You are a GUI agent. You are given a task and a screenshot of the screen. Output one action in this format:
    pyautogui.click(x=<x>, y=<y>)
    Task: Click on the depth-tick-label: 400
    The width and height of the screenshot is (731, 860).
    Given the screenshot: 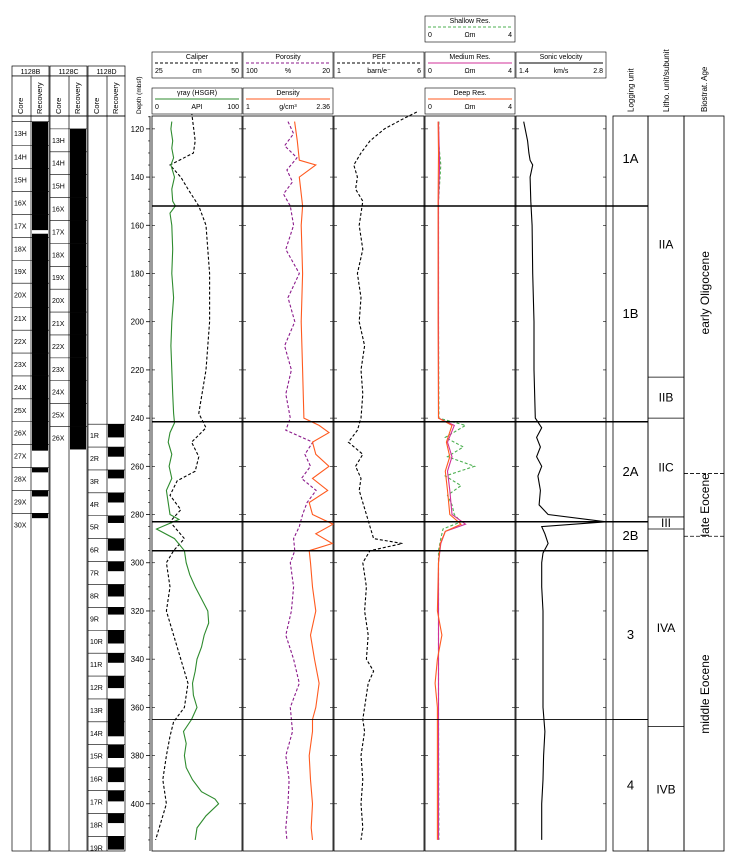 What is the action you would take?
    pyautogui.click(x=138, y=804)
    